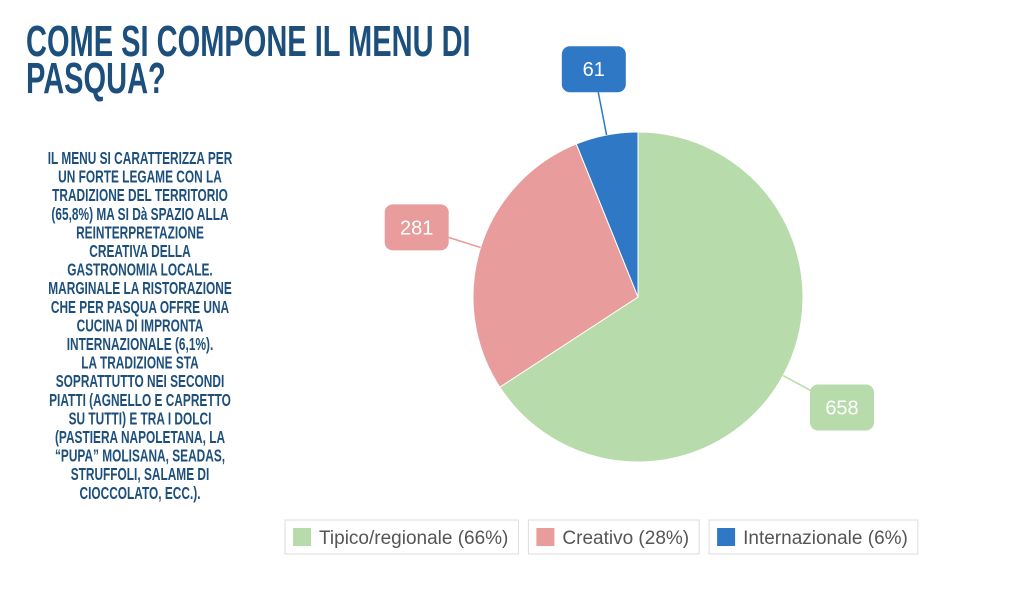  Describe the element at coordinates (140, 159) in the screenshot. I see `description-line: IL MENU SI CARATTERIZZA PER` at that location.